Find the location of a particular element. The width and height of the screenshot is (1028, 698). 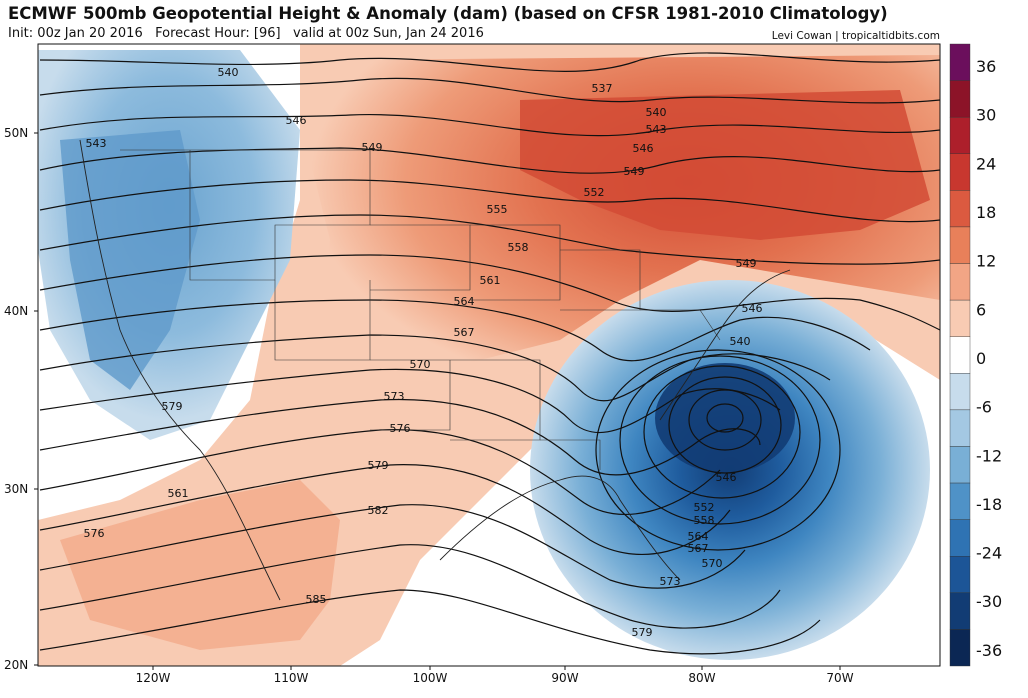

colorbar-tick-label: 12 is located at coordinates (986, 261).